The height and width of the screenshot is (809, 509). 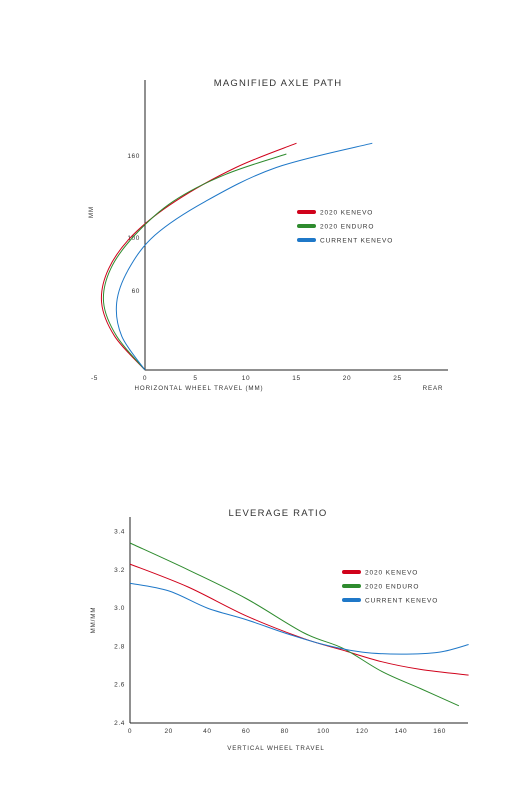 I want to click on x-tick-label: 100, so click(x=323, y=731).